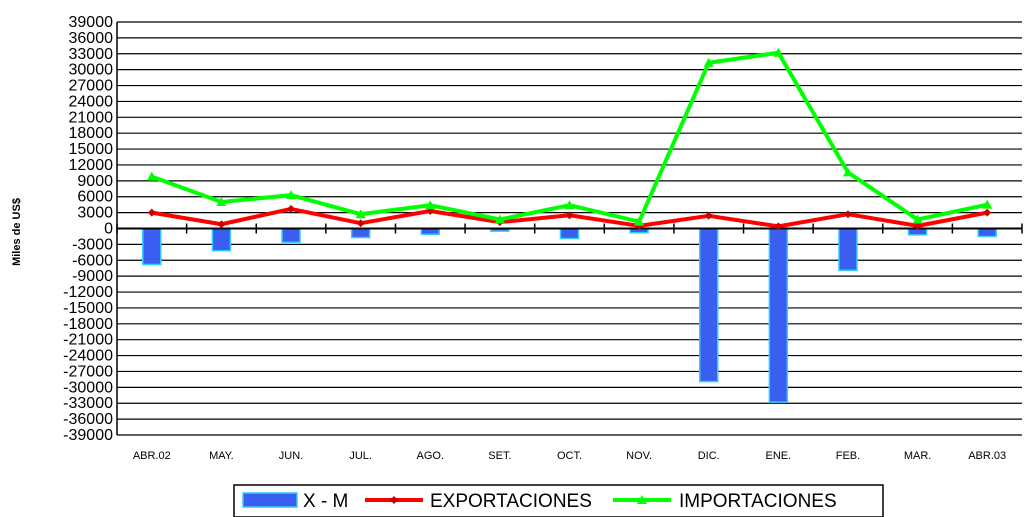 The image size is (1026, 517). What do you see at coordinates (108, 229) in the screenshot?
I see `y-tick-label: 0` at bounding box center [108, 229].